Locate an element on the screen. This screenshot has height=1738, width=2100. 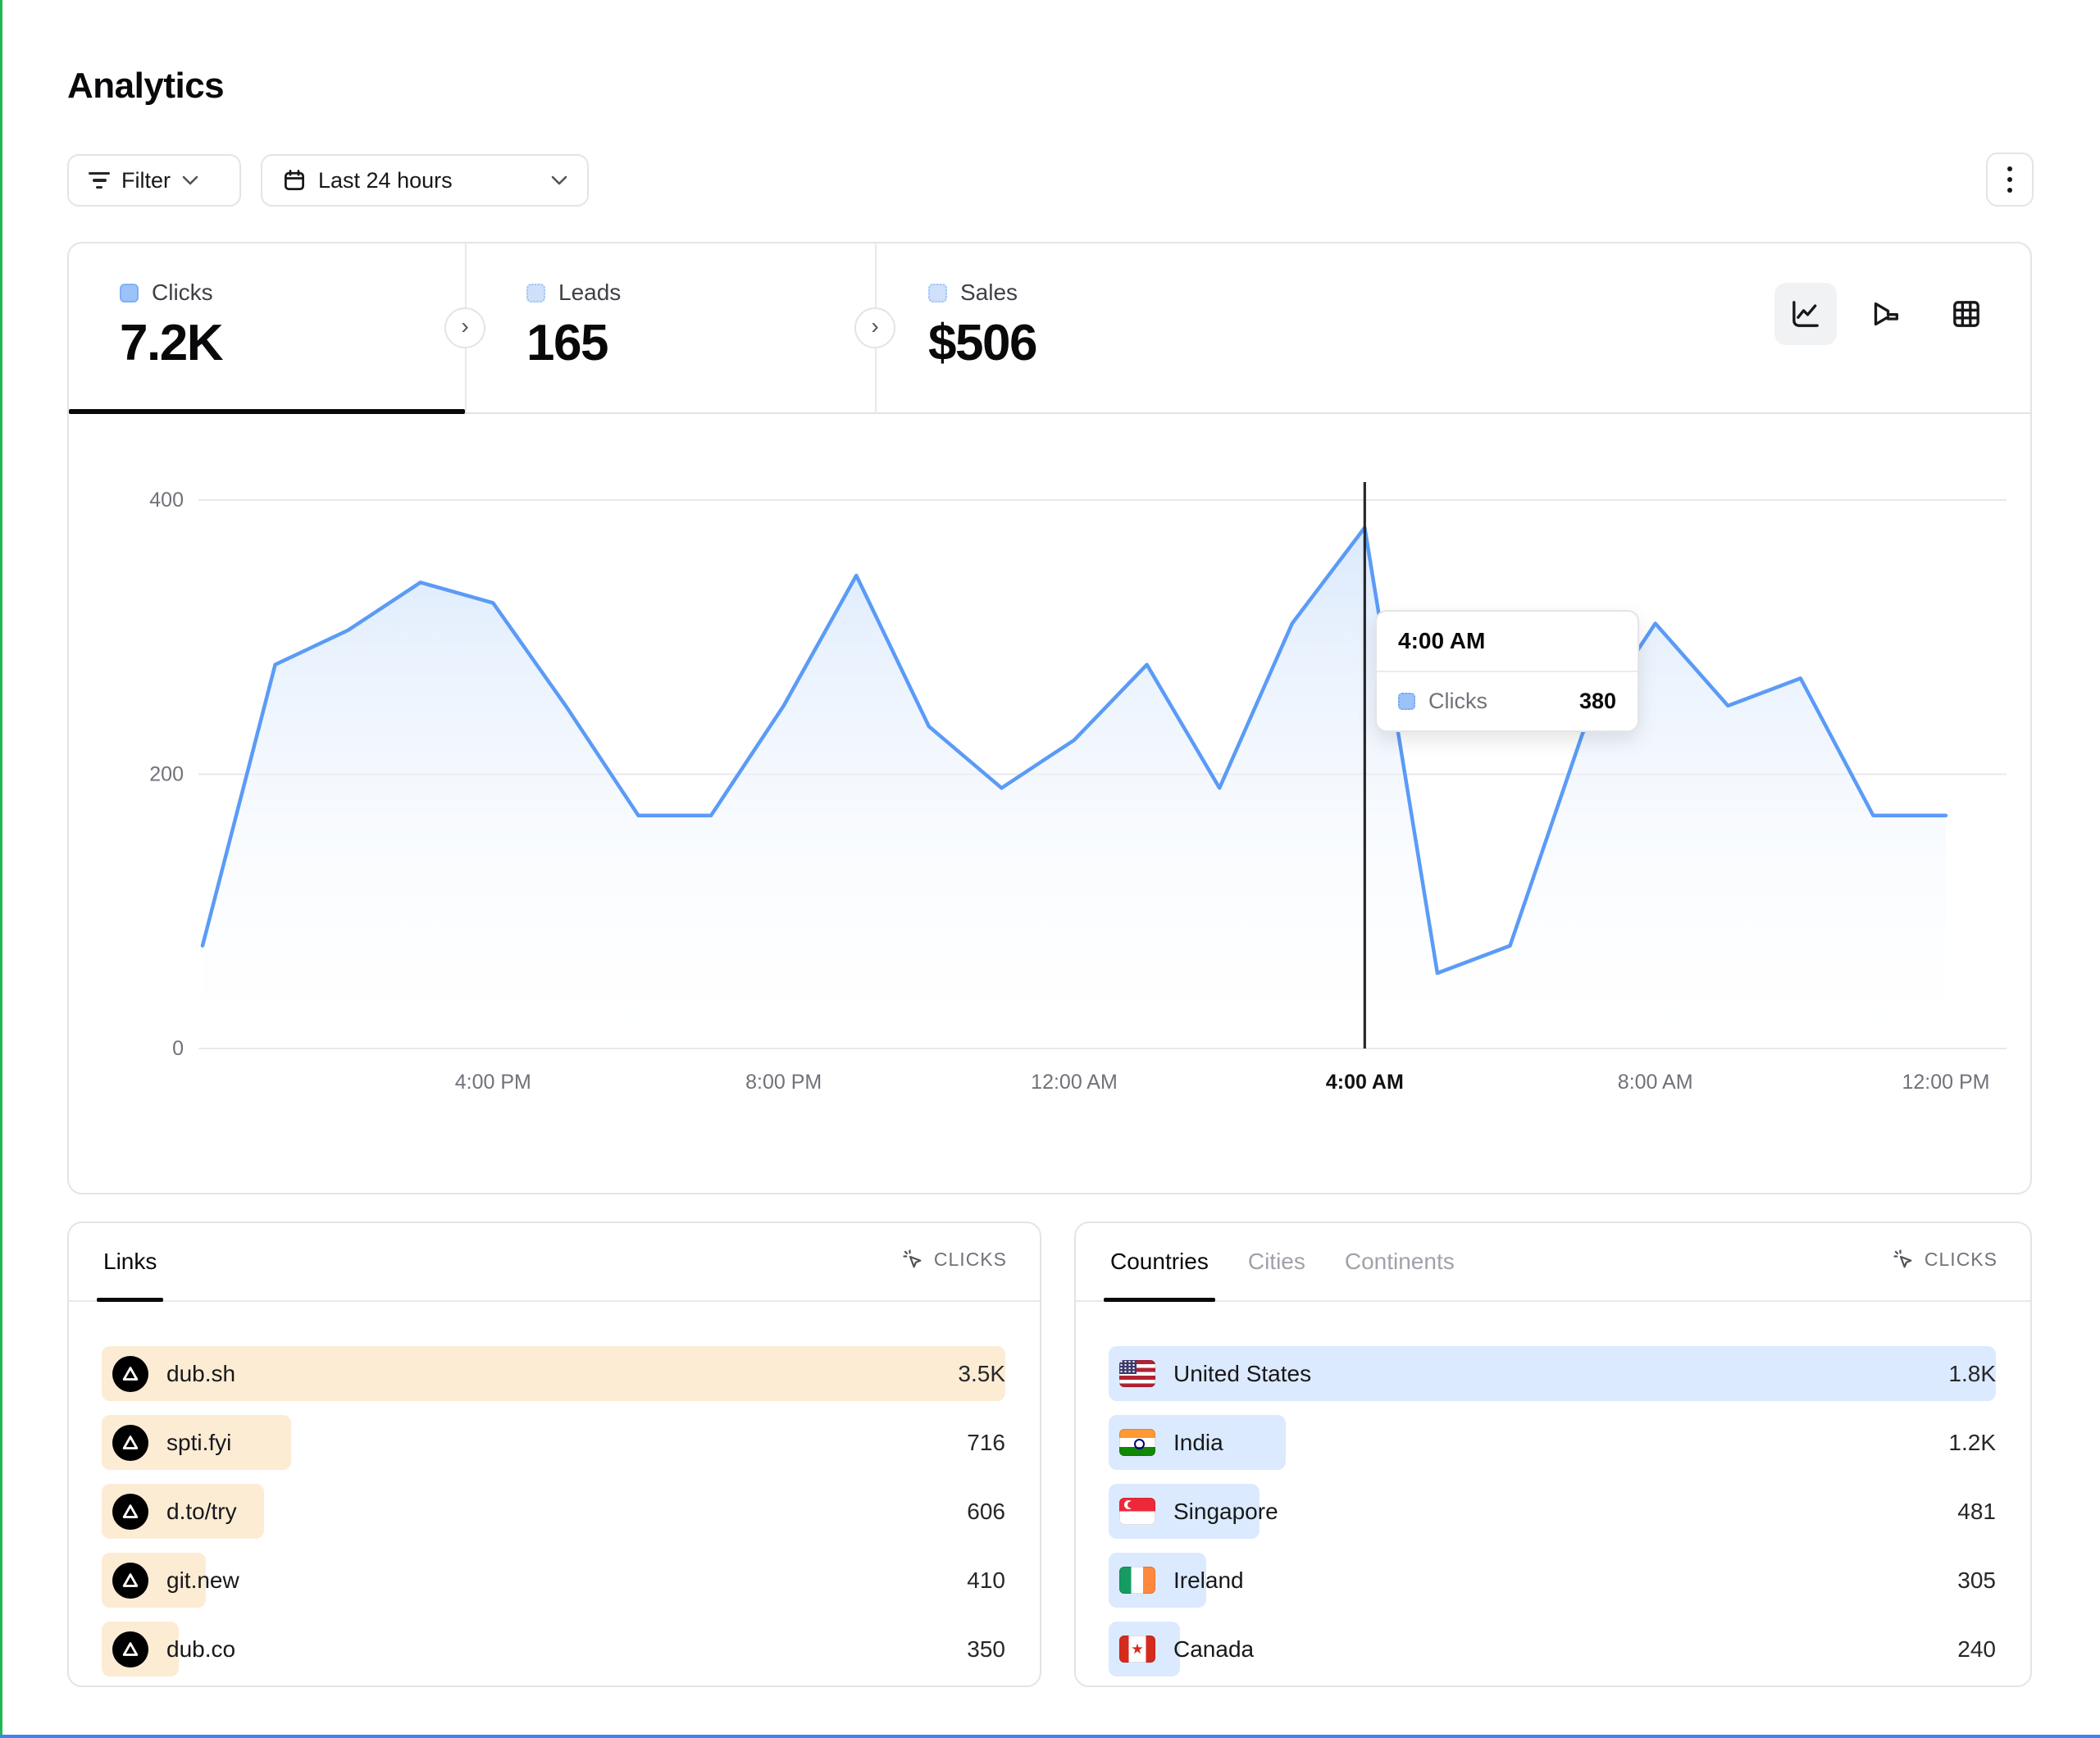
link-row-dub.sh: dub.sh 3.5K is located at coordinates (553, 1373).